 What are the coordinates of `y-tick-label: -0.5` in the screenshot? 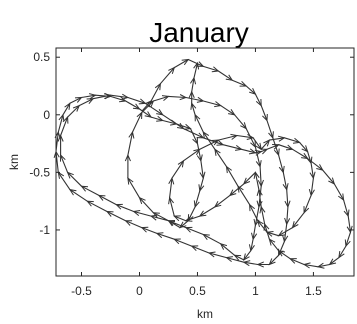 It's located at (39, 172).